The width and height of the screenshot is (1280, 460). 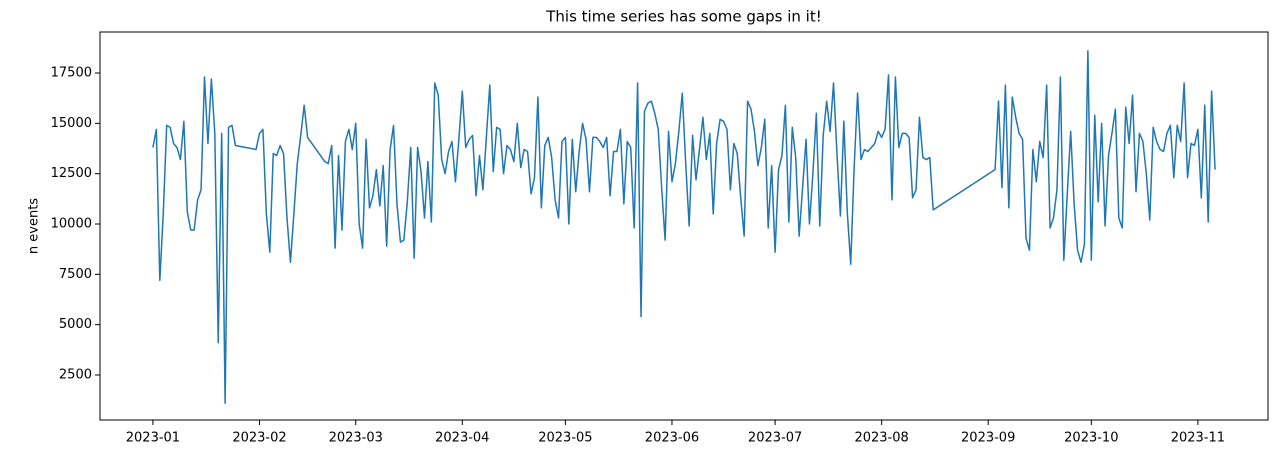 What do you see at coordinates (775, 438) in the screenshot?
I see `x-tick-label: 2023-07` at bounding box center [775, 438].